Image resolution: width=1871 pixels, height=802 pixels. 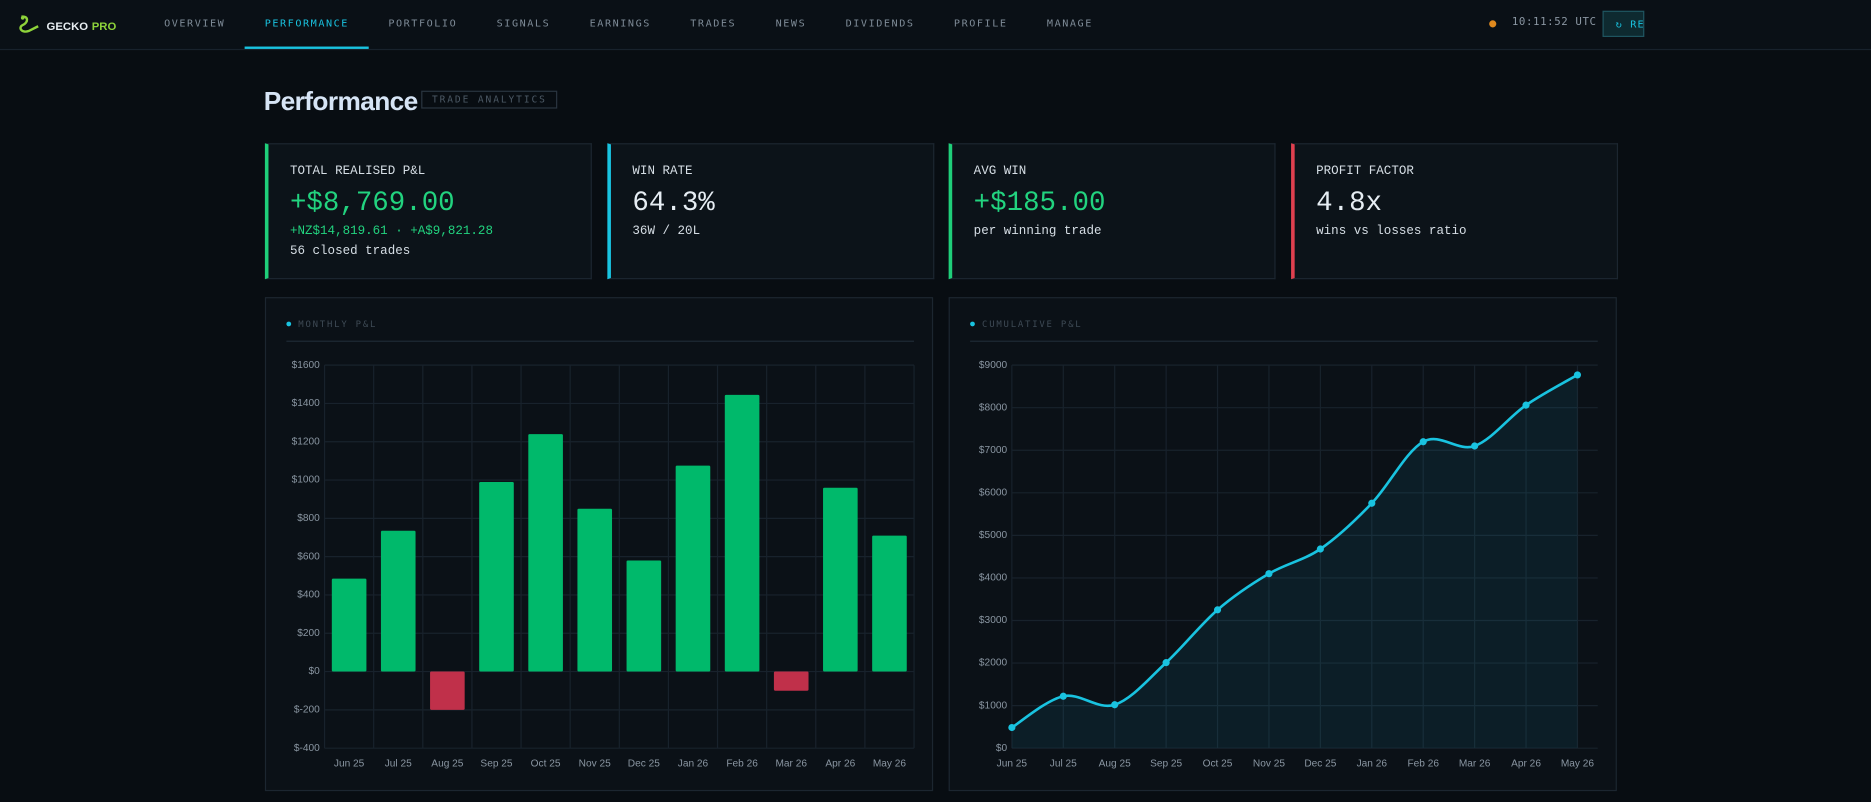 I want to click on nav-item: PORTFOLIO, so click(x=423, y=23).